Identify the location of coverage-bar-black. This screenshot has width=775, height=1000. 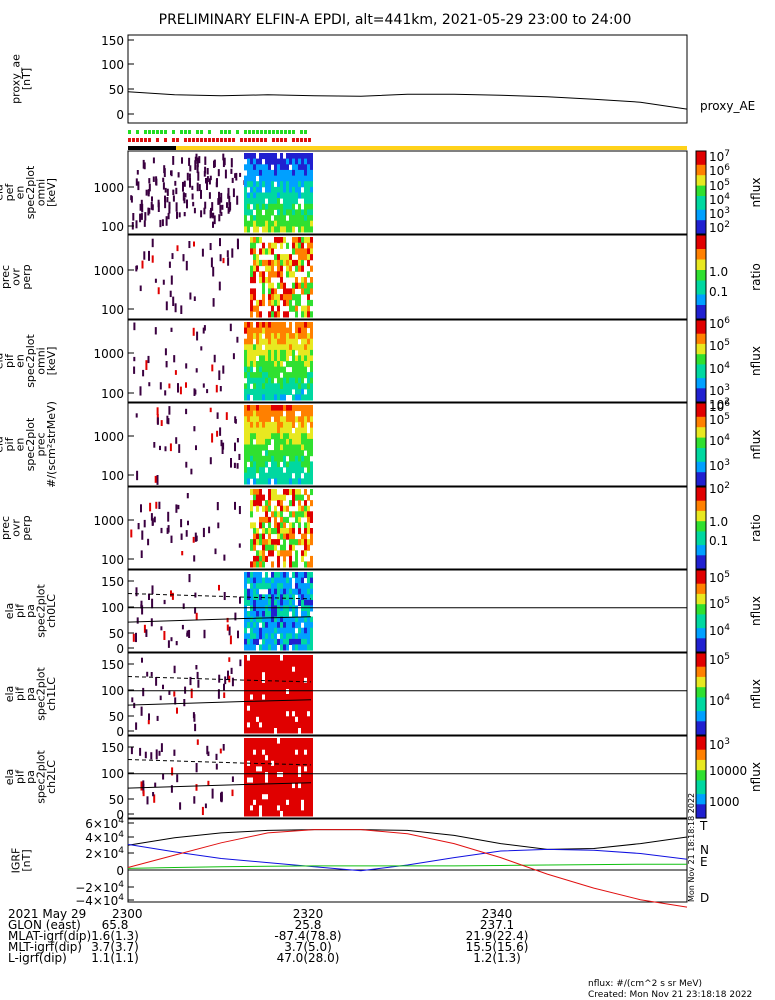
(152, 148).